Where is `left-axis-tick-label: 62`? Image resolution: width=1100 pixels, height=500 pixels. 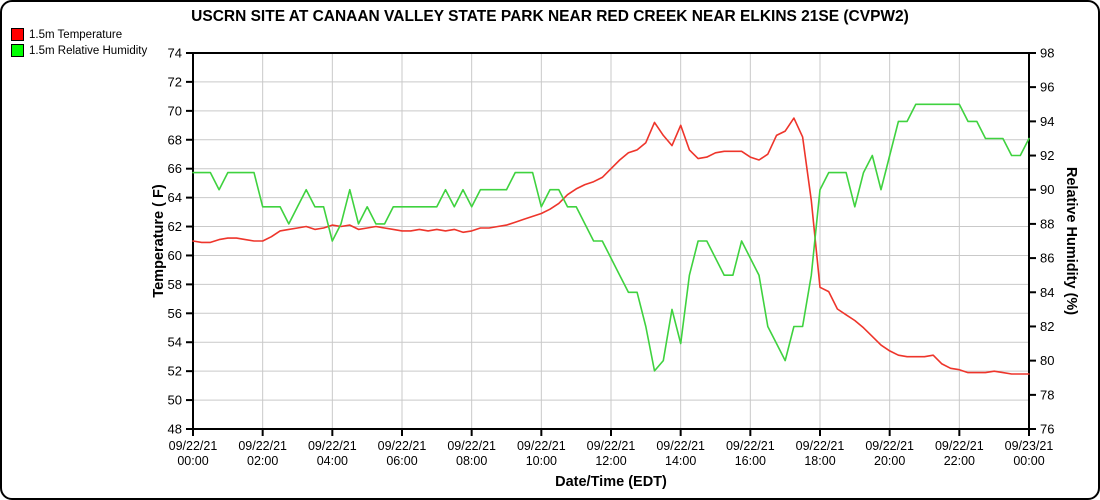
left-axis-tick-label: 62 is located at coordinates (175, 226).